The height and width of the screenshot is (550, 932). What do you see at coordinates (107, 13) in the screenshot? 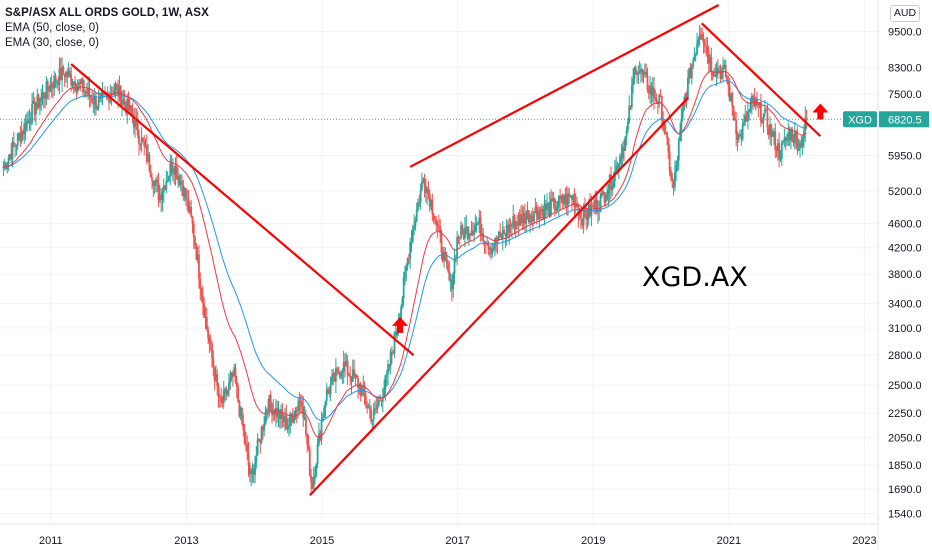
I see `symbol-title: S&P/ASX ALL ORDS GOLD, 1W, ASX` at bounding box center [107, 13].